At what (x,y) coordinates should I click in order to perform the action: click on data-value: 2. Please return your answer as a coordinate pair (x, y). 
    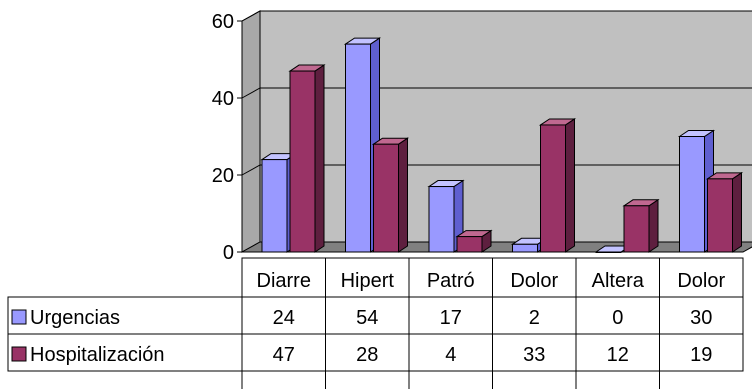
    Looking at the image, I should click on (534, 318).